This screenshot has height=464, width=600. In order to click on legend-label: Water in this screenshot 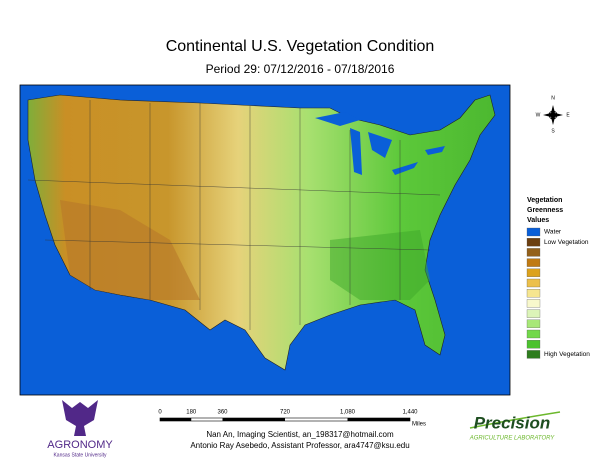, I will do `click(553, 232)`.